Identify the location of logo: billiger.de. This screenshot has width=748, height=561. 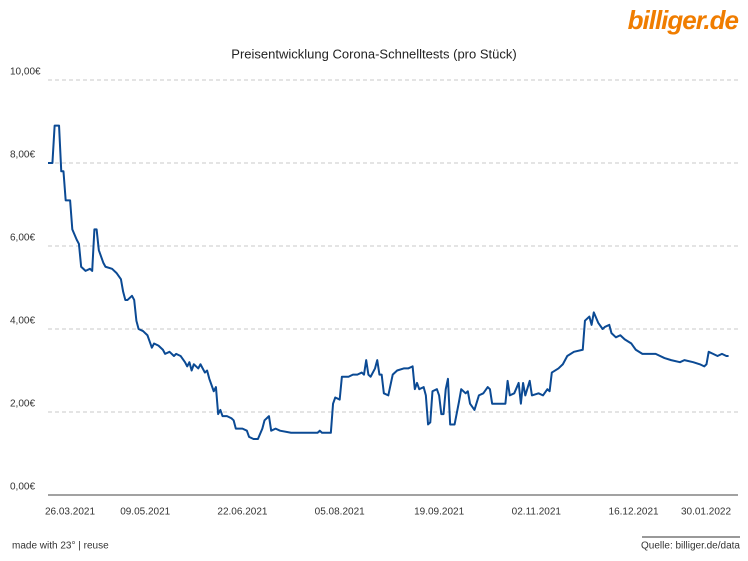
(683, 20).